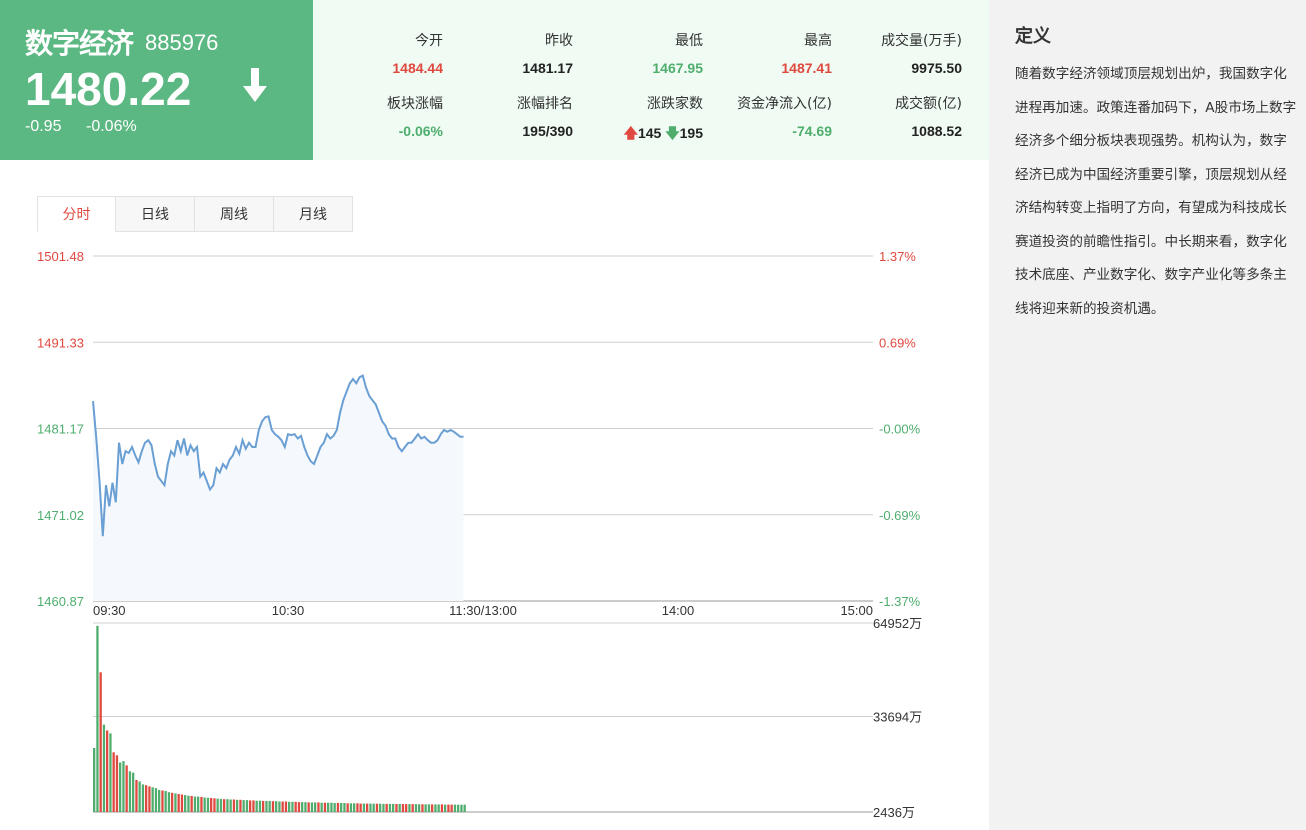 This screenshot has height=830, width=1306. I want to click on stat-label: 最低, so click(689, 41).